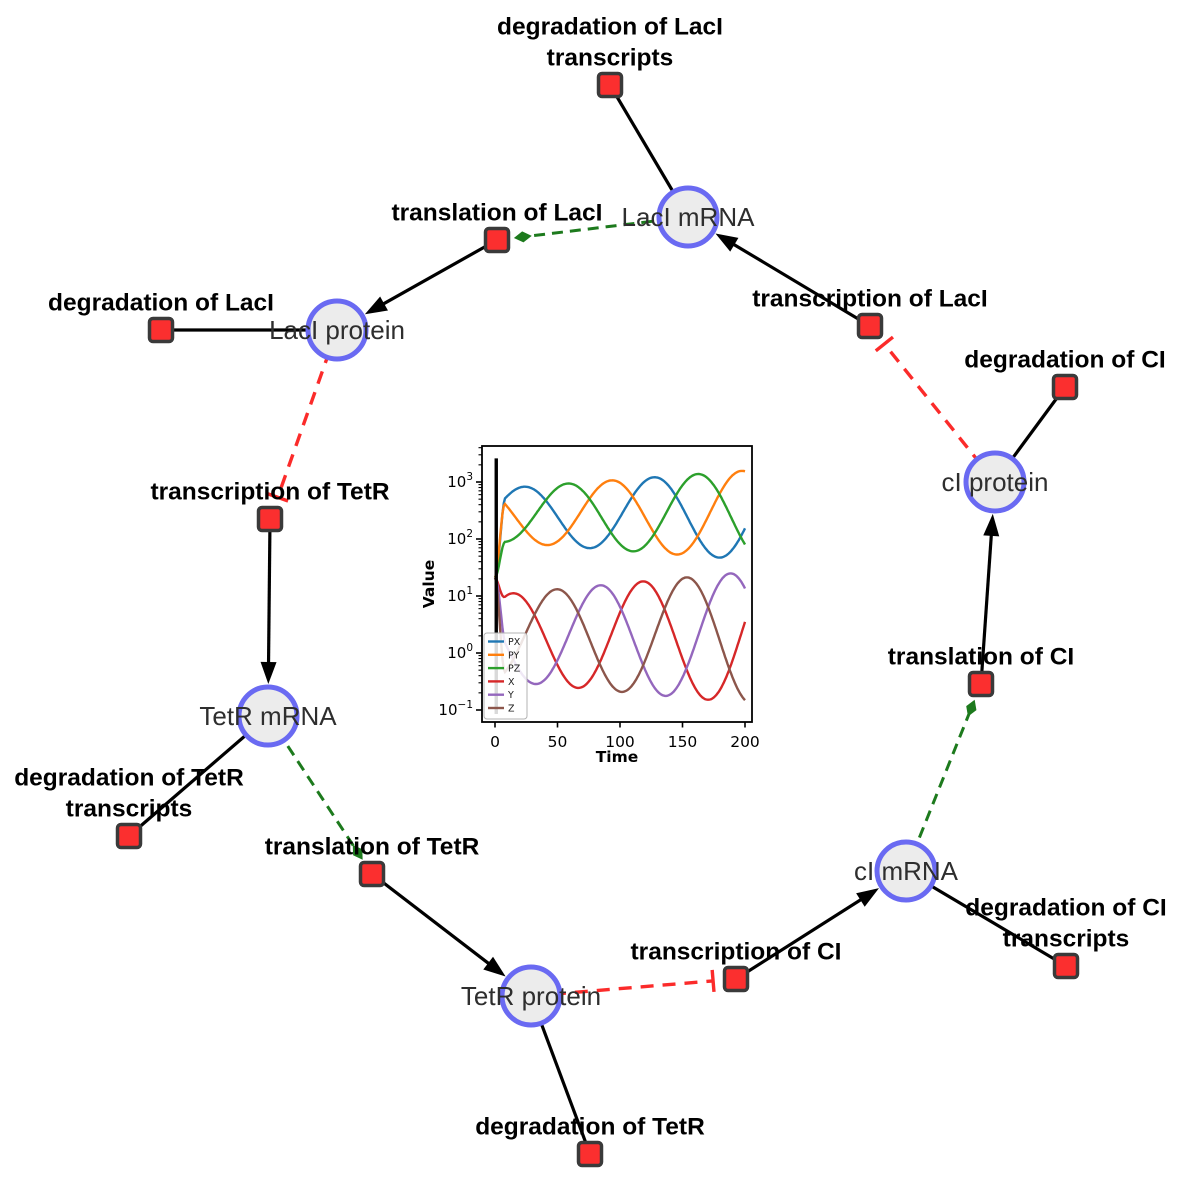 This screenshot has height=1200, width=1189. I want to click on arrowhead-edge-product-transl_laci-to-laci_protein, so click(376, 305).